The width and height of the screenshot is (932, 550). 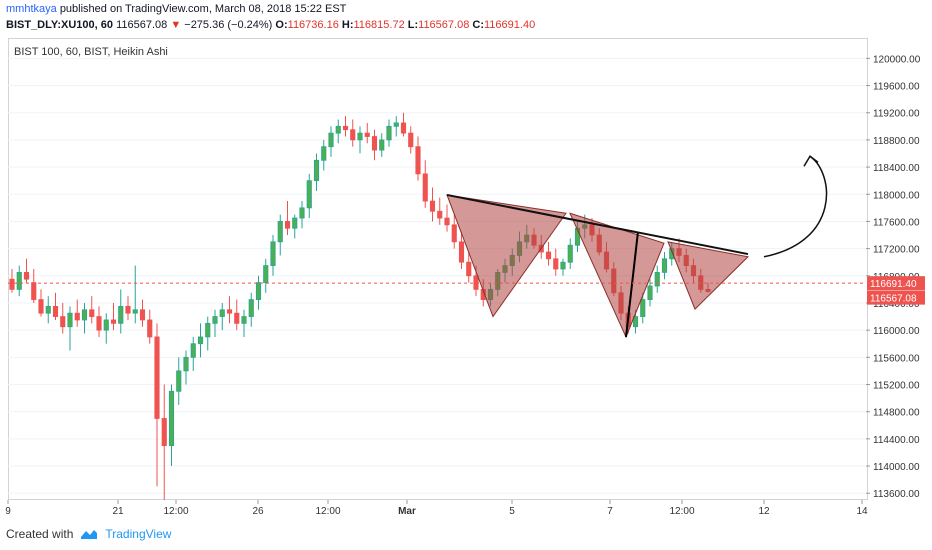 I want to click on price-change: −275.36 (−0.24%), so click(x=228, y=25).